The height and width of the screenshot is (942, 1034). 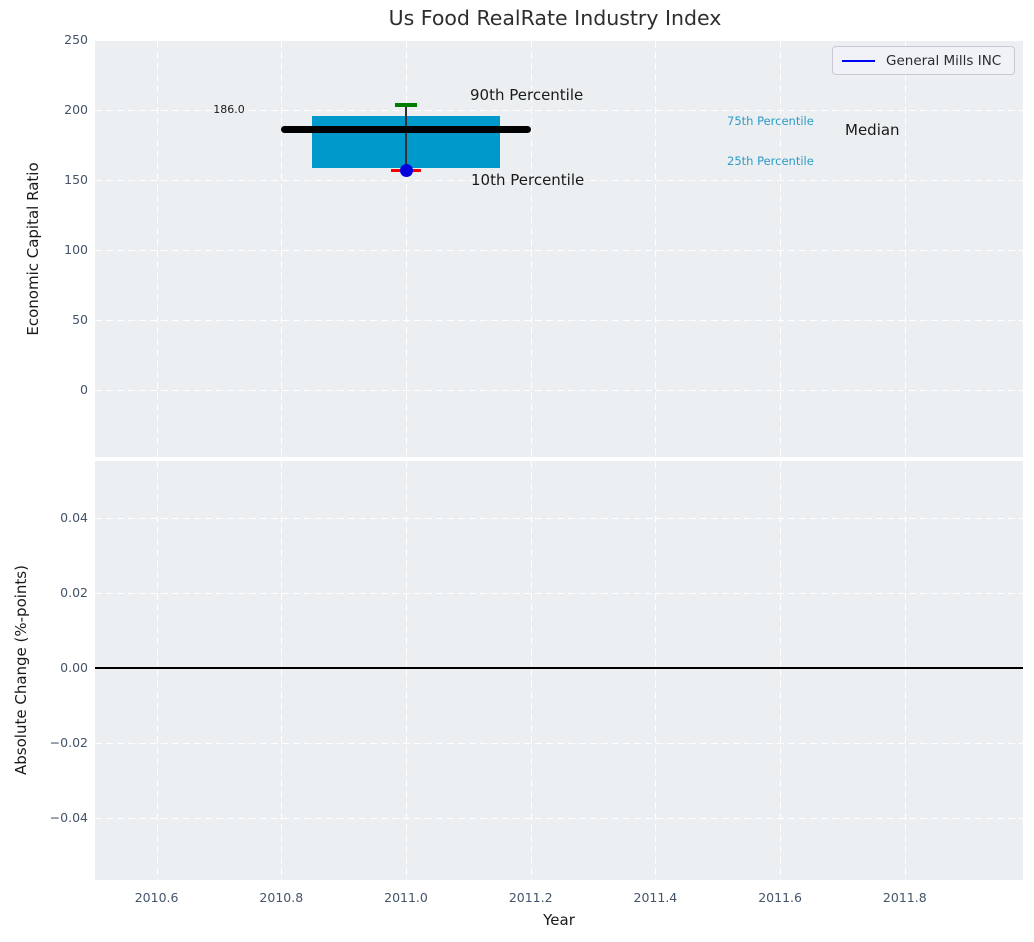 I want to click on legend-label: General Mills INC, so click(x=944, y=60).